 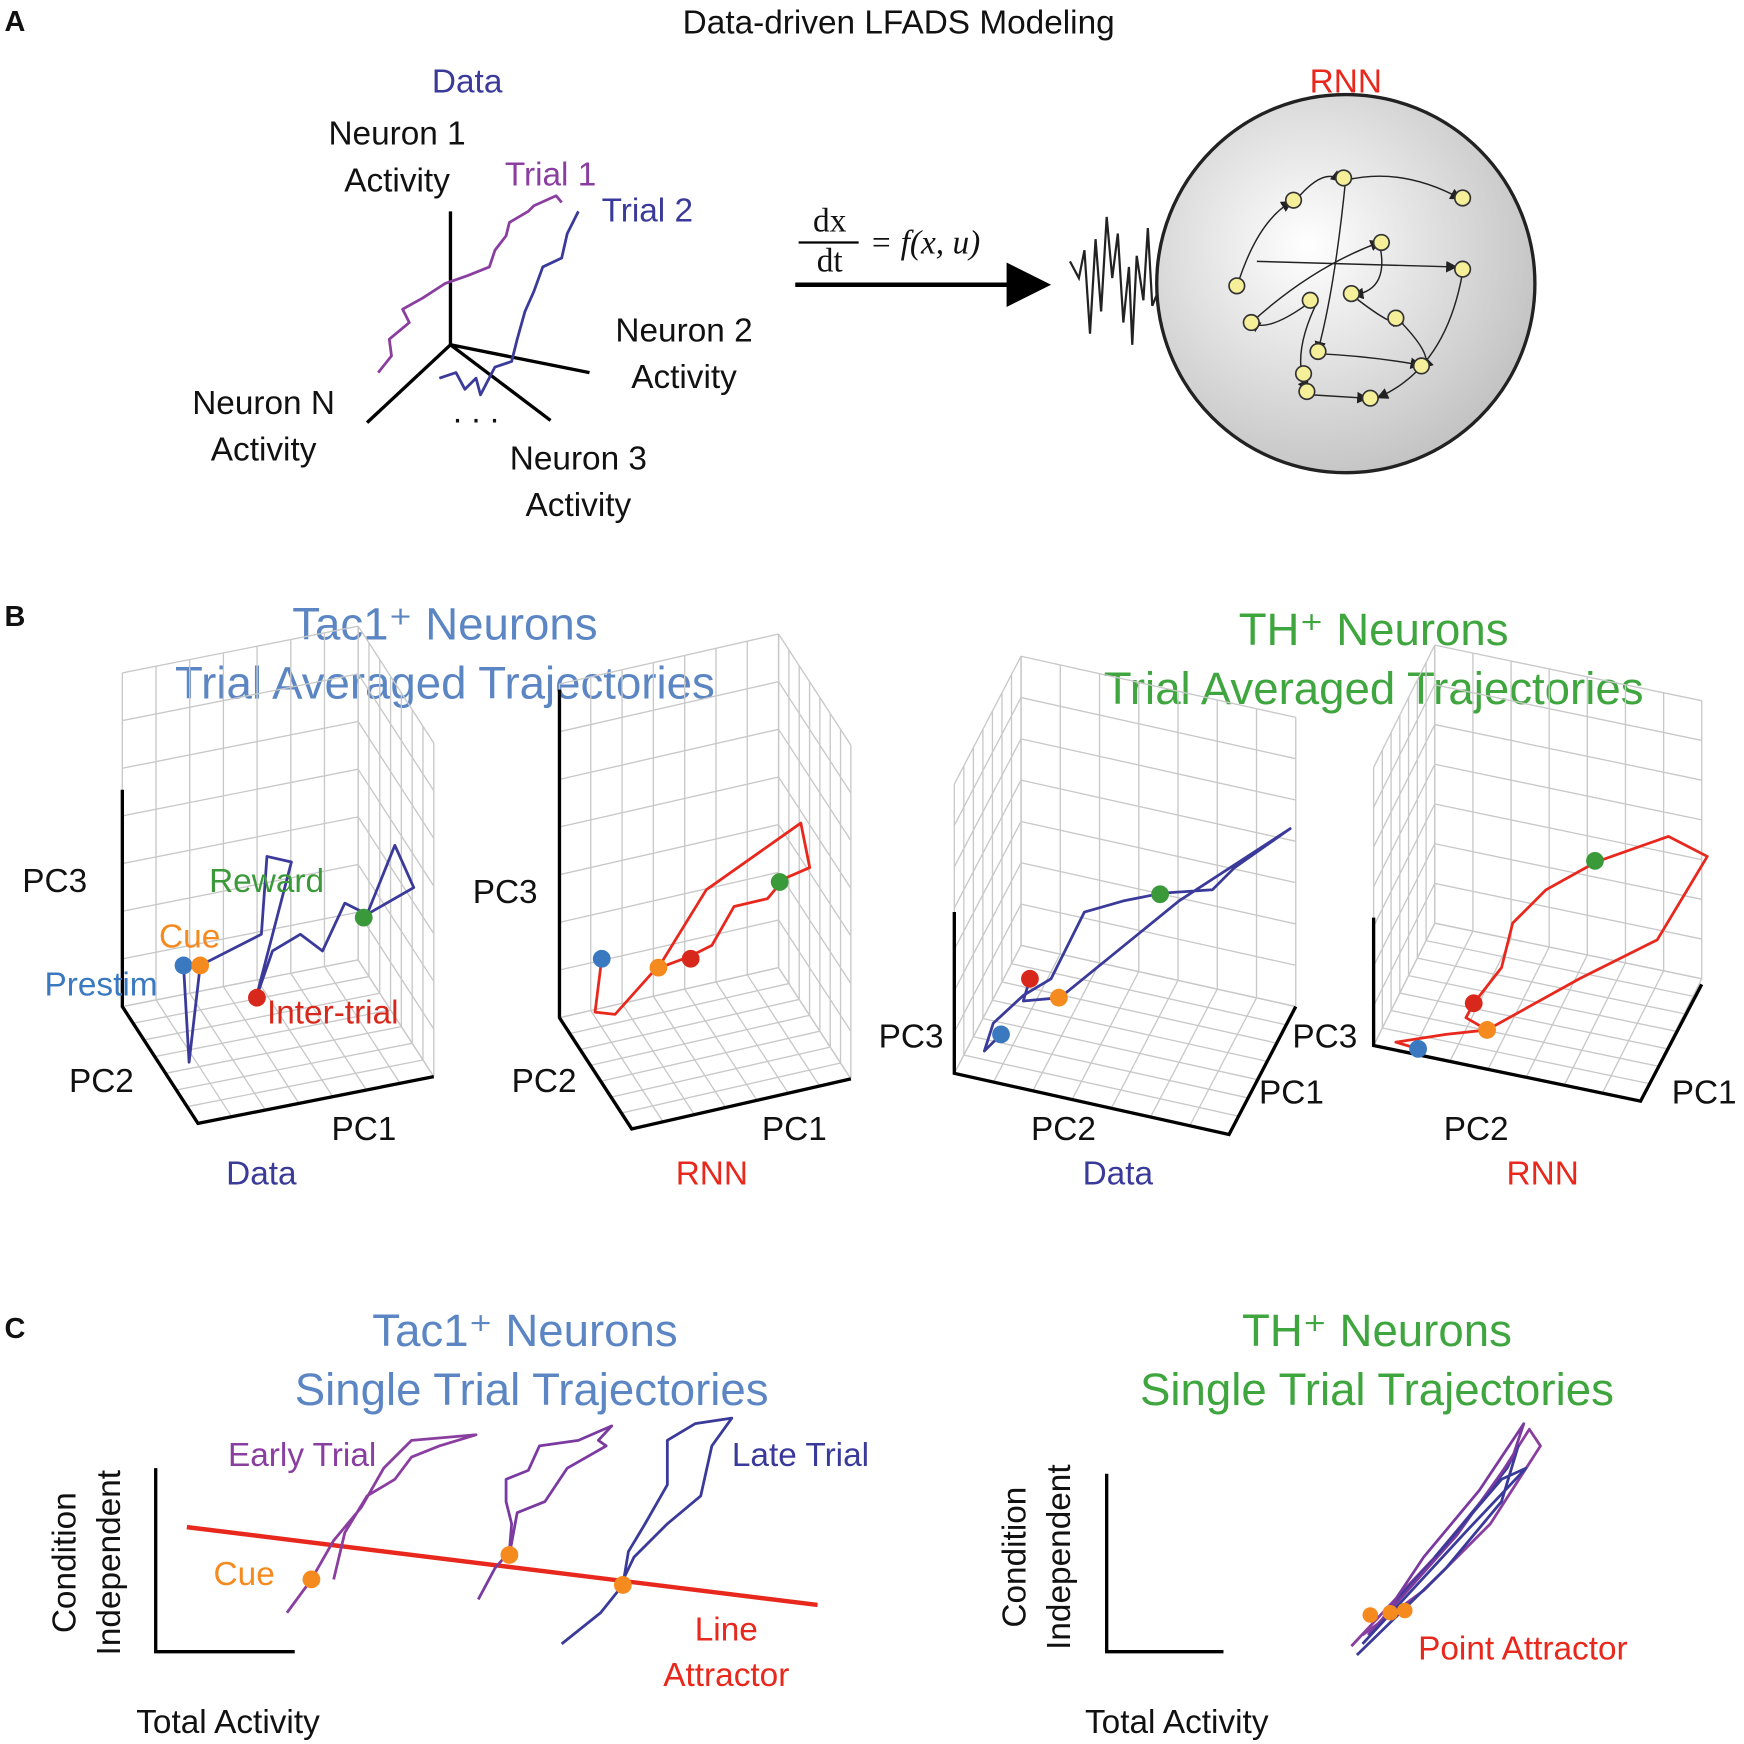 I want to click on group-title: Single Trial Trajectories, so click(x=1377, y=1389).